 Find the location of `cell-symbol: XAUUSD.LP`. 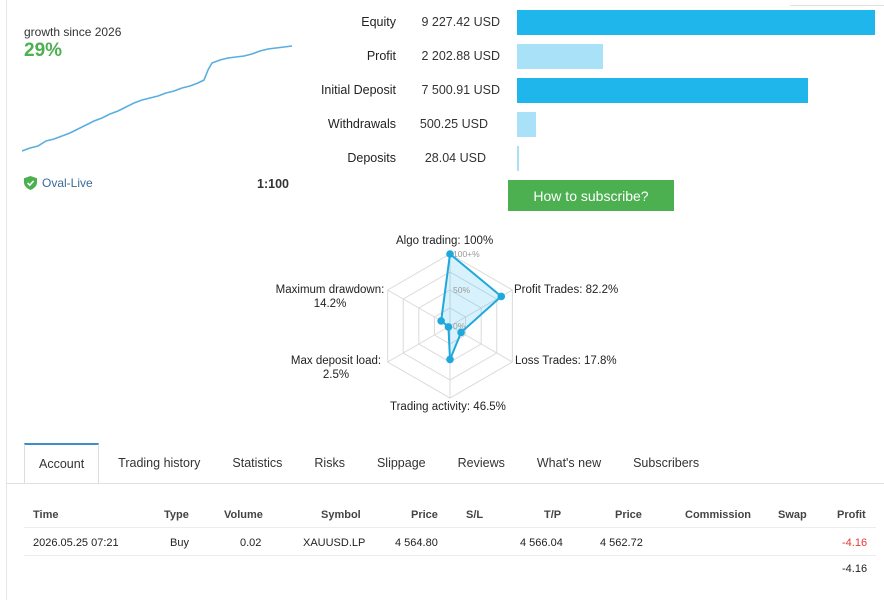

cell-symbol: XAUUSD.LP is located at coordinates (334, 543).